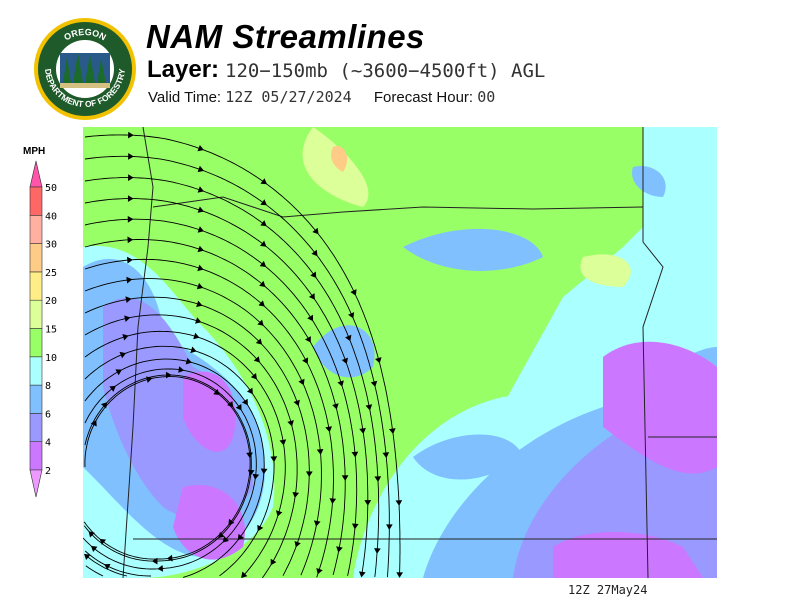 The height and width of the screenshot is (600, 800). I want to click on legend-below-triangle, so click(36, 483).